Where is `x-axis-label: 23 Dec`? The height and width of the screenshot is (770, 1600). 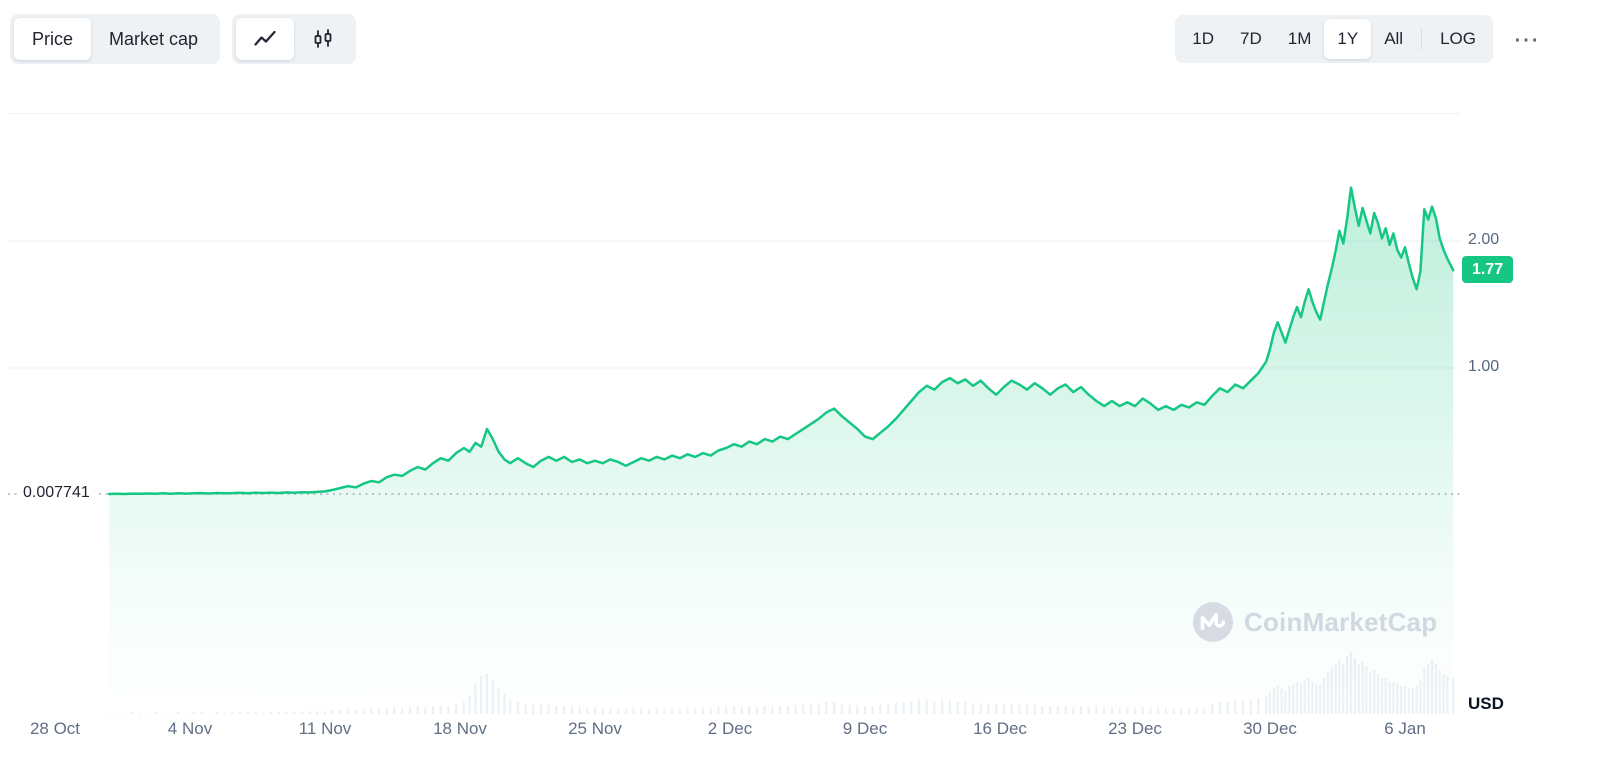 x-axis-label: 23 Dec is located at coordinates (1135, 728).